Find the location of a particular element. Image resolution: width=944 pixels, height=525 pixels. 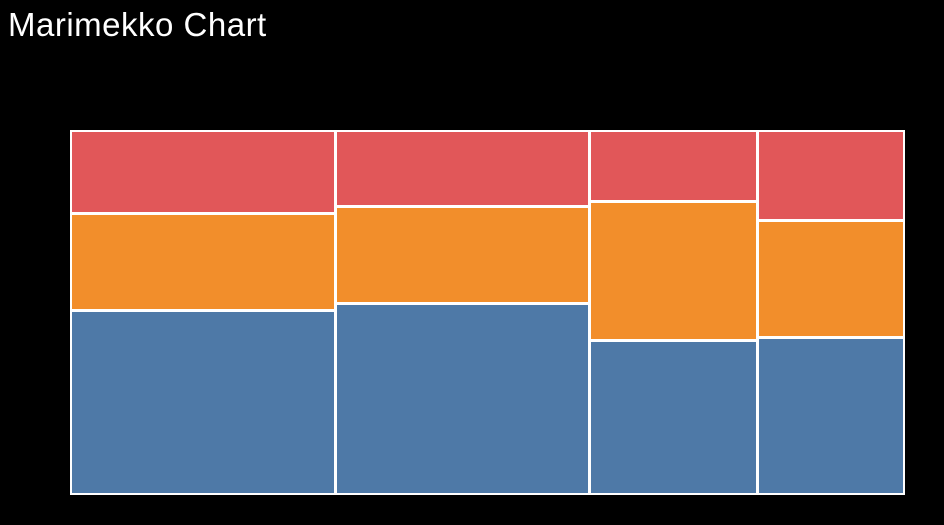

mekko-segment-column-2-series-blue is located at coordinates (462, 399).